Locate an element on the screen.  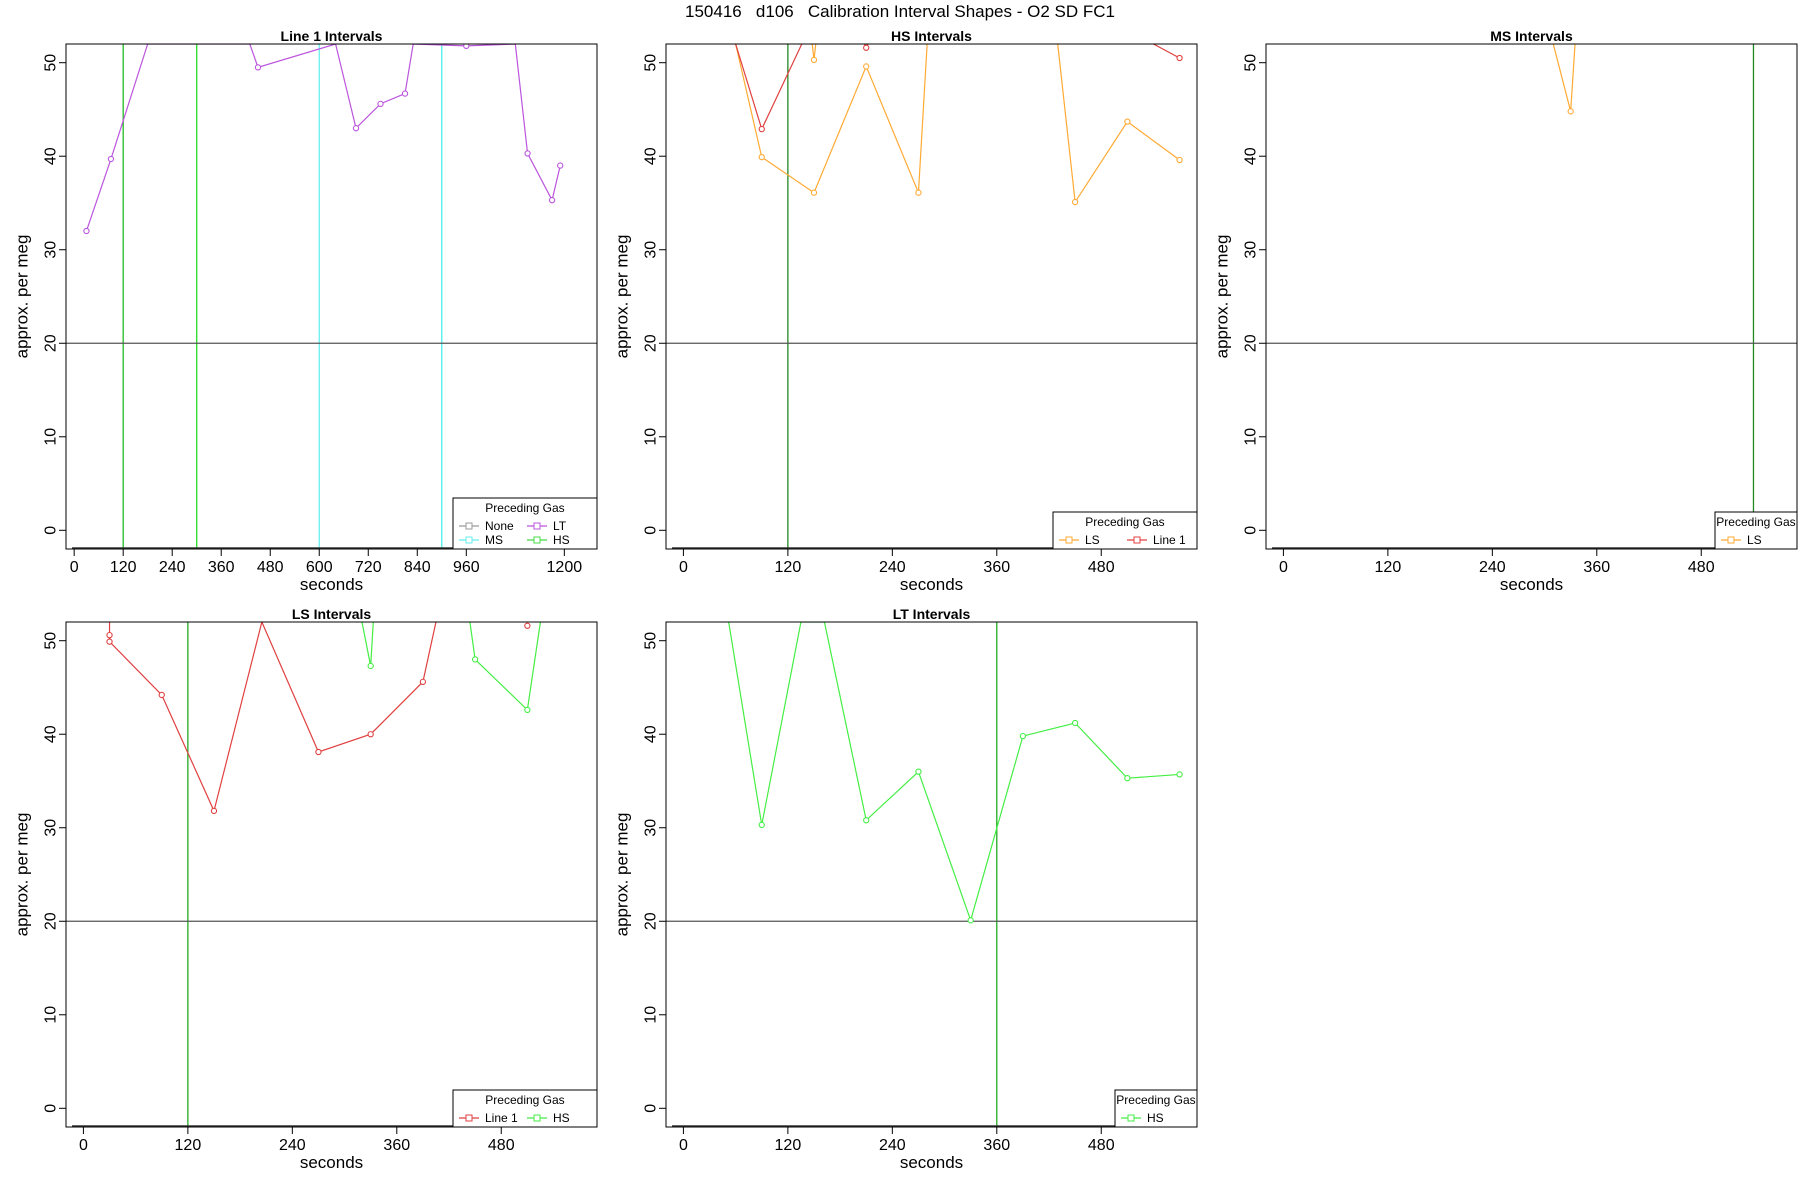
legend-entry-label: MS is located at coordinates (494, 540).